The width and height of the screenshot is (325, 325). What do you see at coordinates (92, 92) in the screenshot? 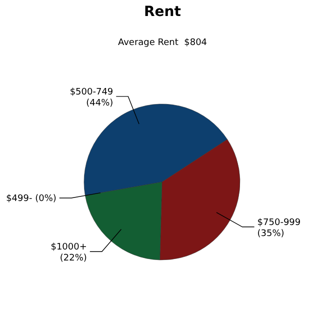
I see `slice-label: $500-749` at bounding box center [92, 92].